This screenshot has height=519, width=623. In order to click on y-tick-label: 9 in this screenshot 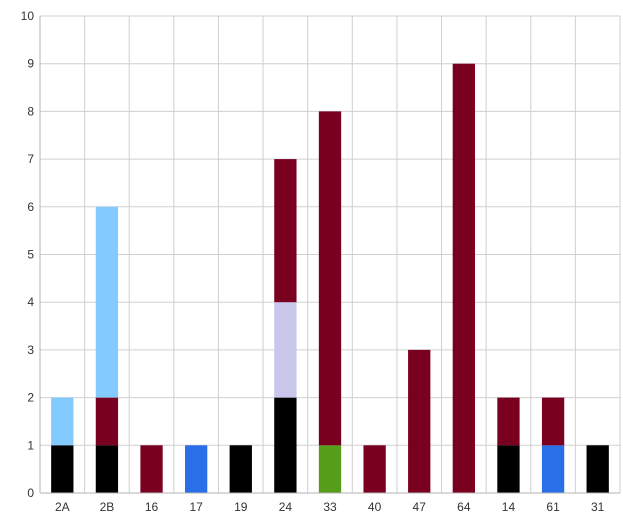, I will do `click(30, 64)`.